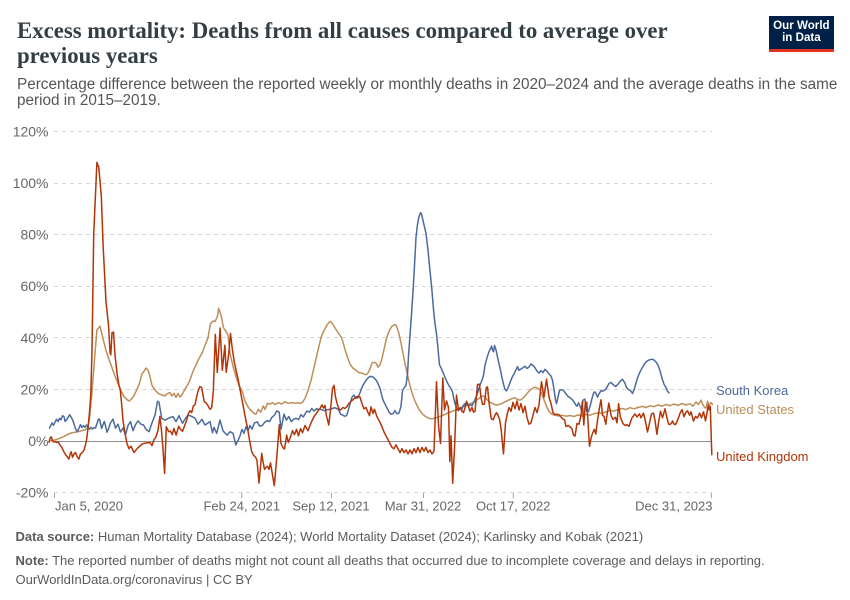  I want to click on svg-text: Feb 24, 2021, so click(241, 506).